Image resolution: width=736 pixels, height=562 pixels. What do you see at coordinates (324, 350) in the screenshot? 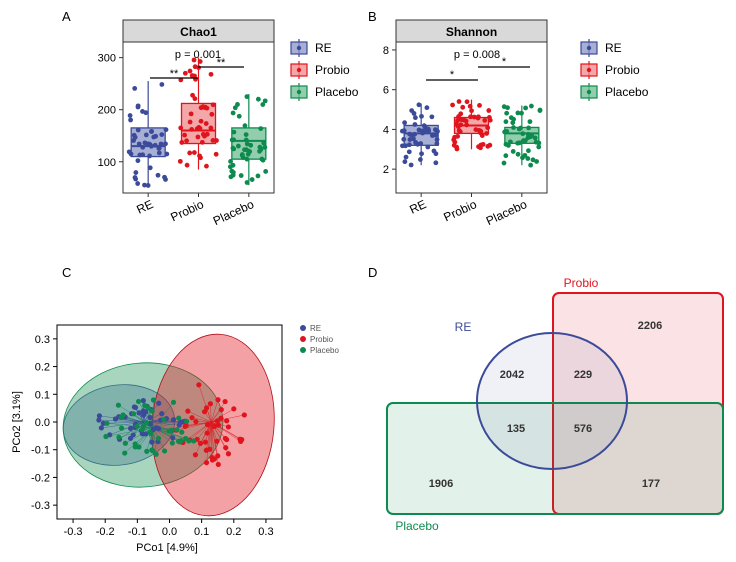
I see `pcoa-legend-label-placebo: Placebo` at bounding box center [324, 350].